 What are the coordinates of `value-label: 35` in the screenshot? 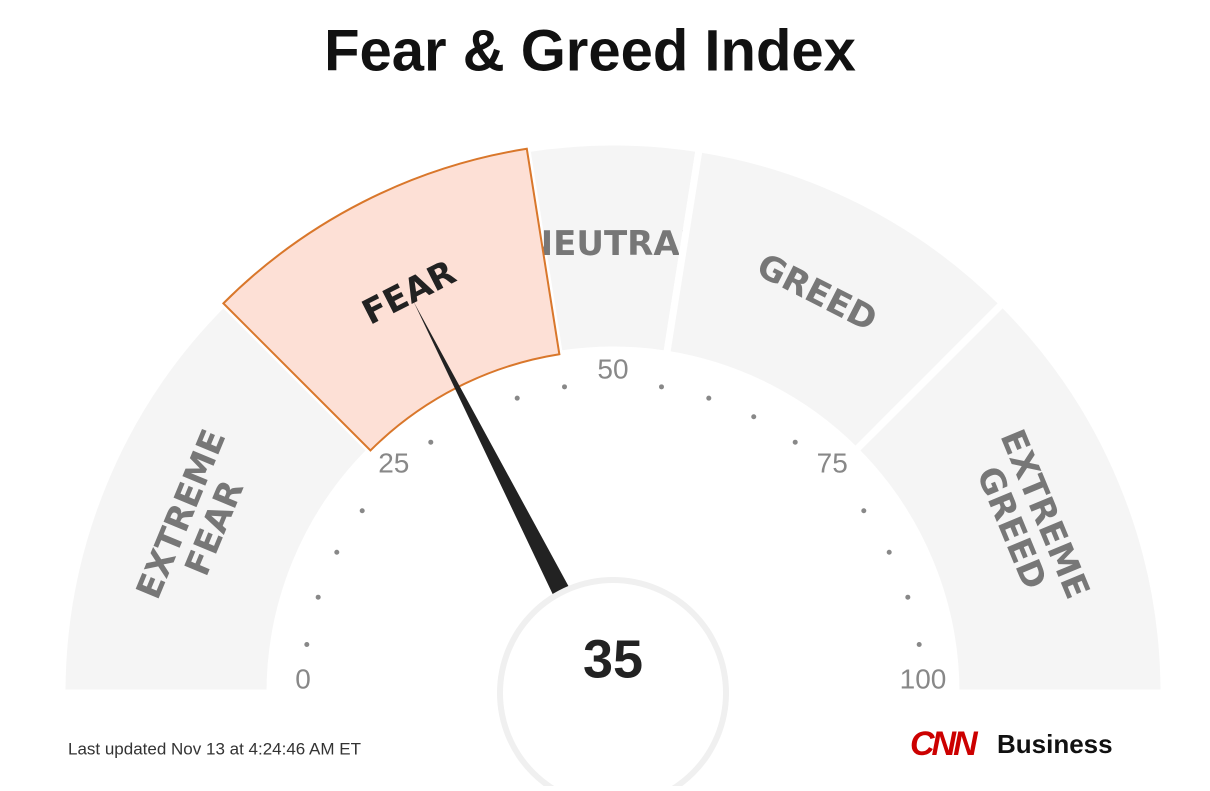 It's located at (613, 659).